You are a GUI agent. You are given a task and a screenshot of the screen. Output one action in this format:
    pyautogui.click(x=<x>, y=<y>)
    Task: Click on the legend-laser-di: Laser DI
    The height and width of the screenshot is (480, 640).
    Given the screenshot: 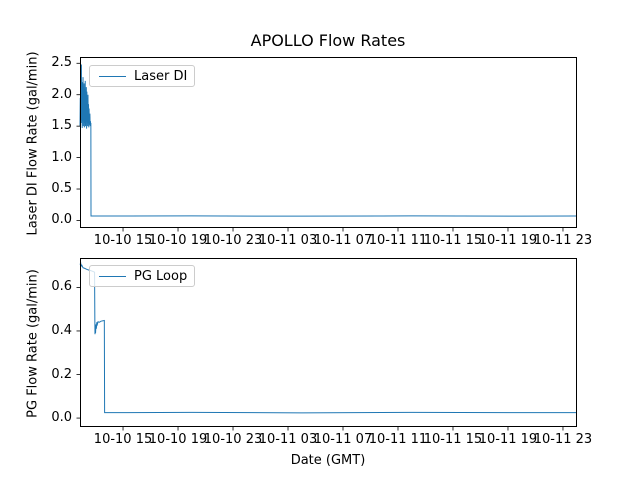 What is the action you would take?
    pyautogui.click(x=142, y=76)
    